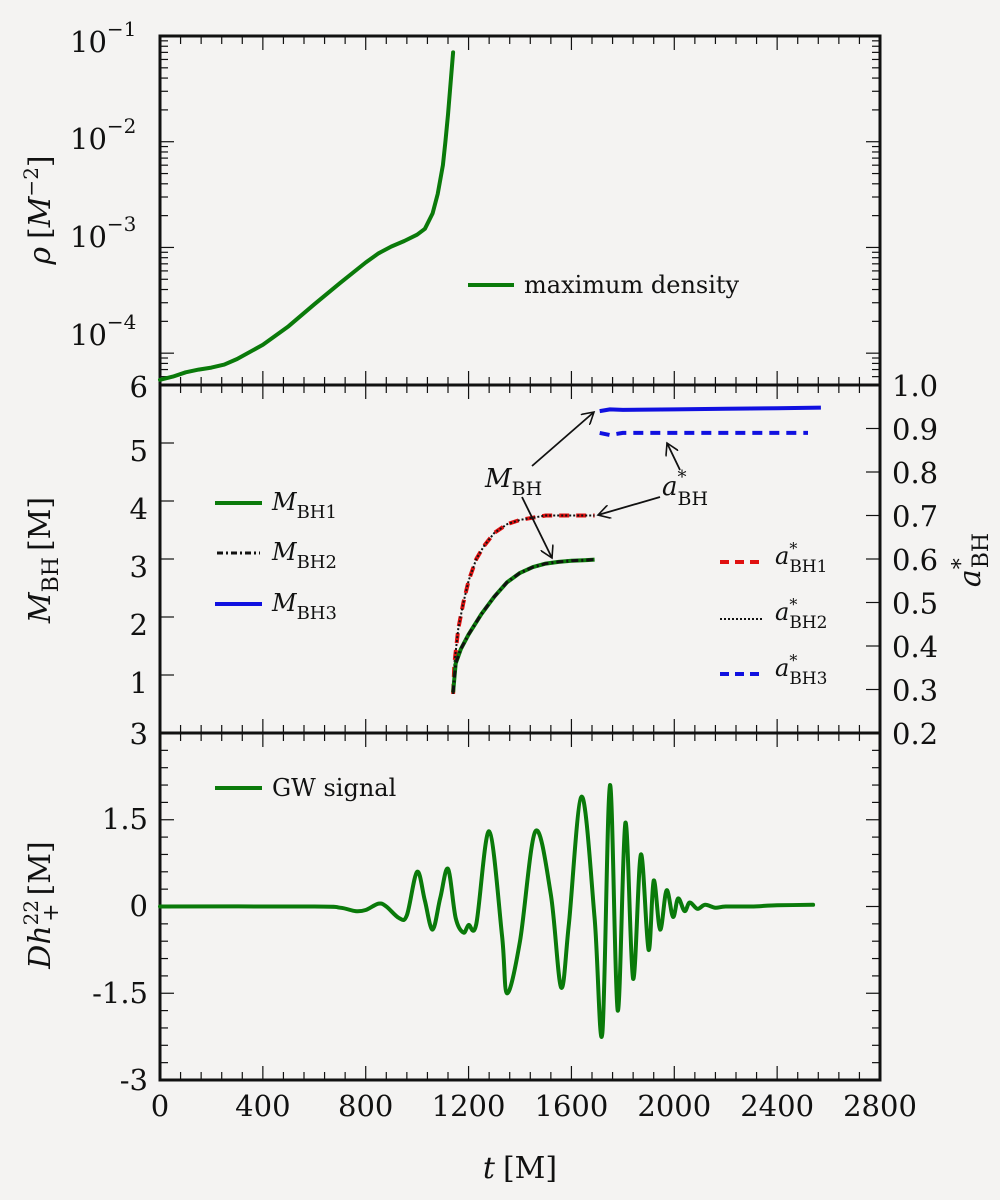 This screenshot has width=1000, height=1200. I want to click on ytick-label-right: 0.5, so click(915, 604).